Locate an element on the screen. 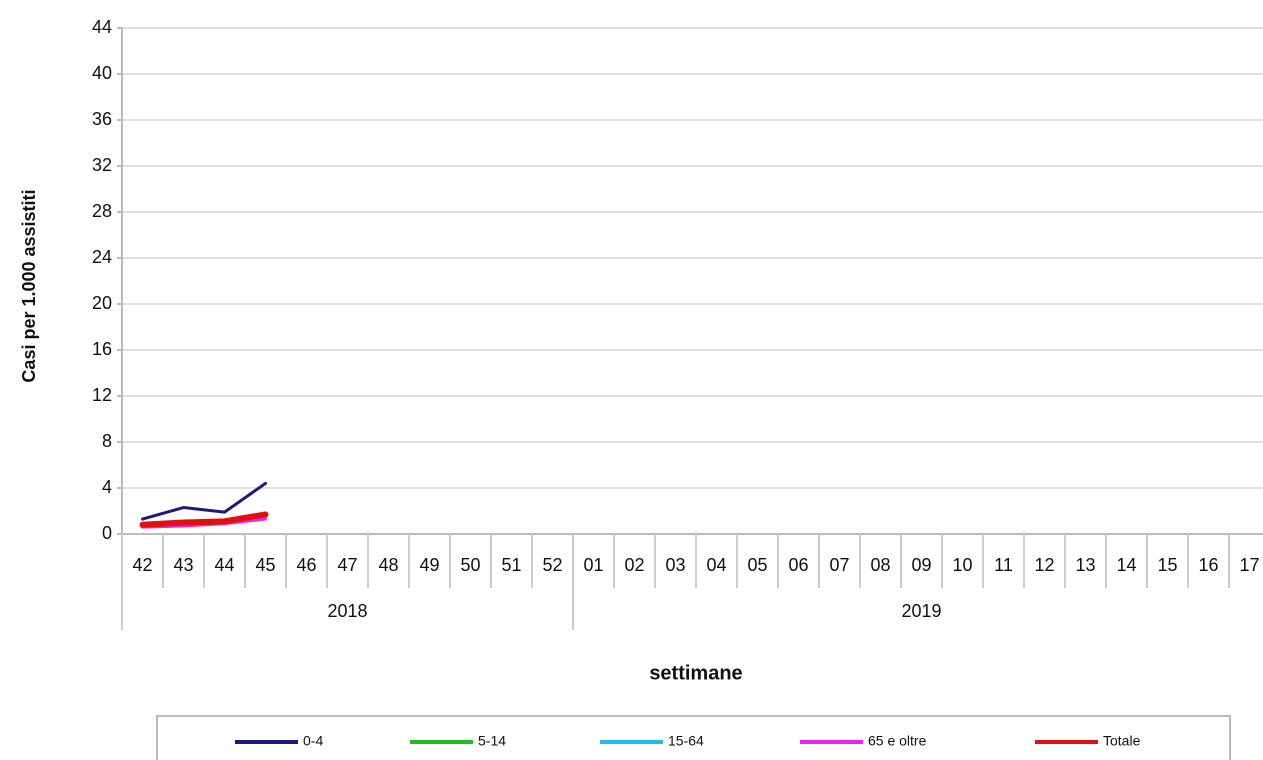 The height and width of the screenshot is (760, 1263). y-tick-label: 40 is located at coordinates (102, 73).